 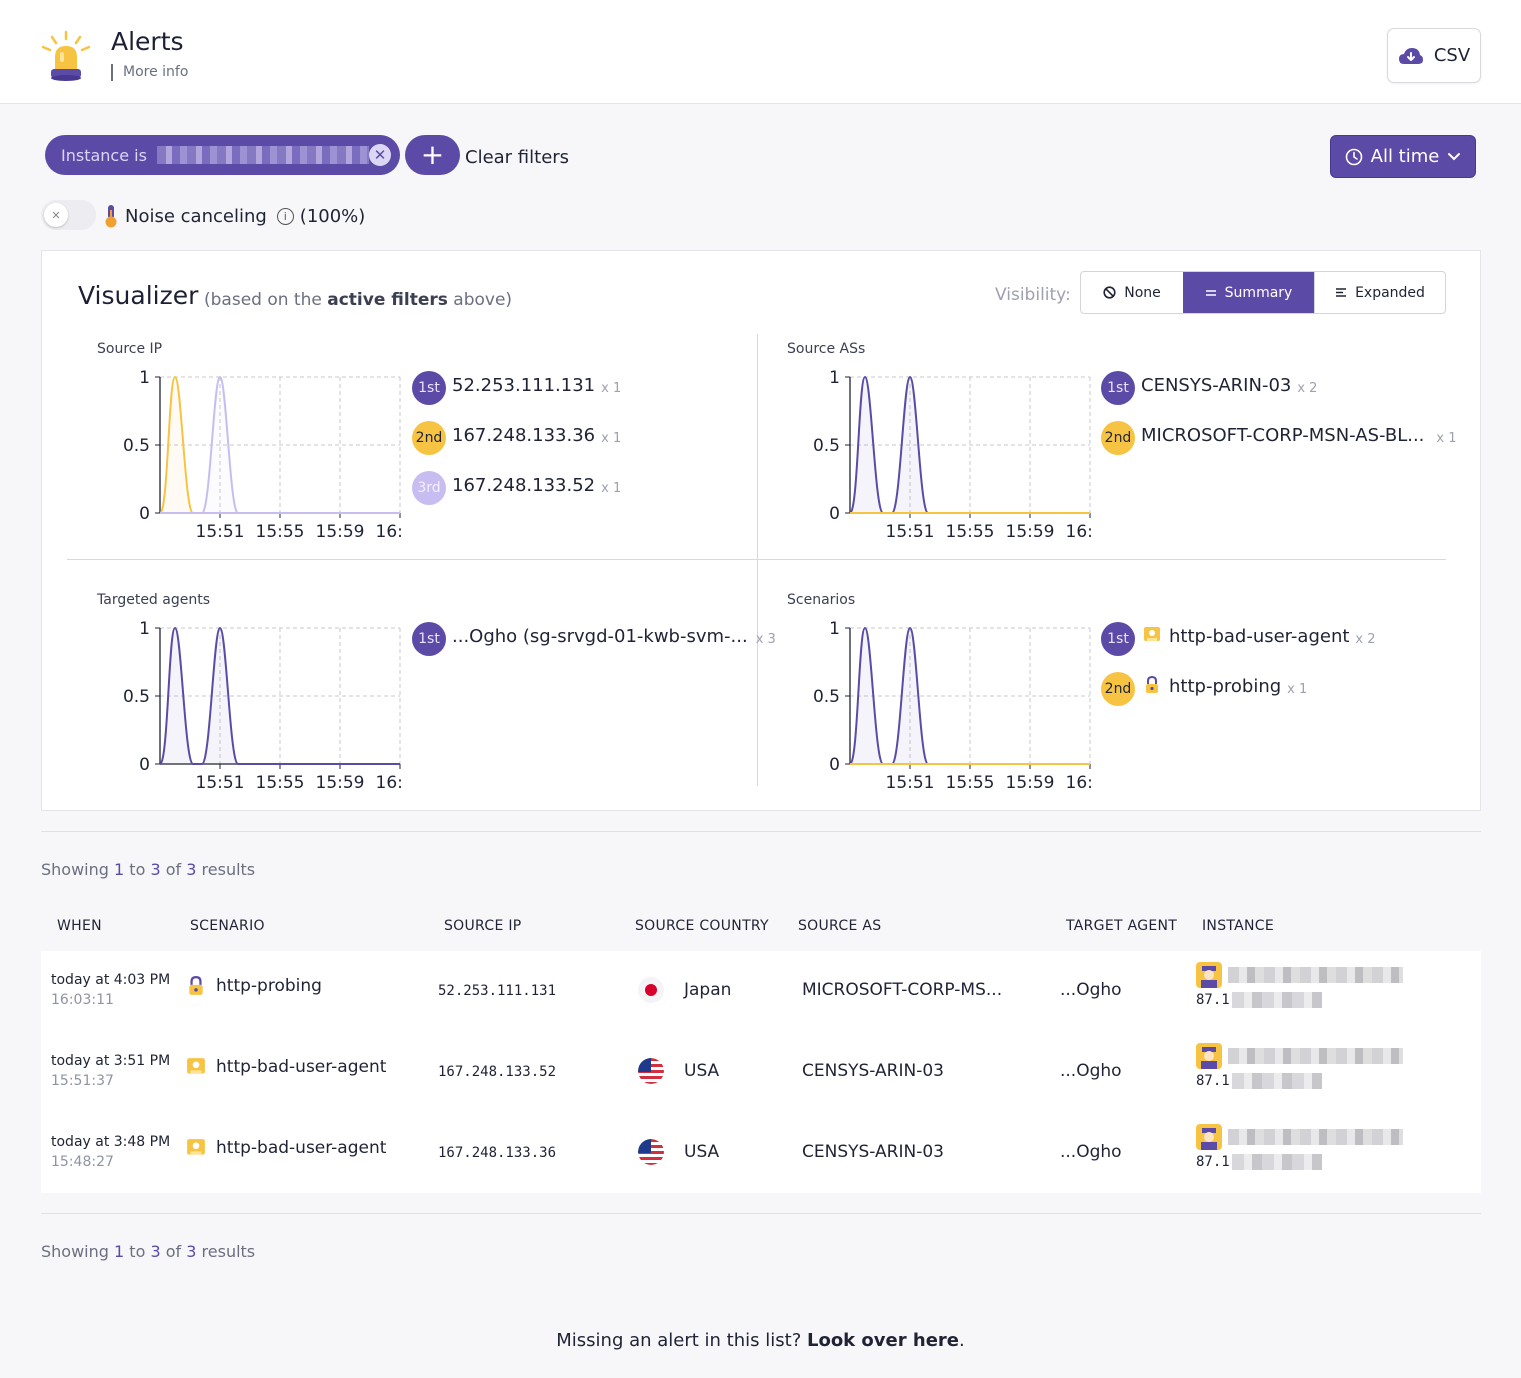 What do you see at coordinates (1279, 438) in the screenshot?
I see `legend-item: 2nd MICROSOFT-CORP-MSN-AS-BL... x 1` at bounding box center [1279, 438].